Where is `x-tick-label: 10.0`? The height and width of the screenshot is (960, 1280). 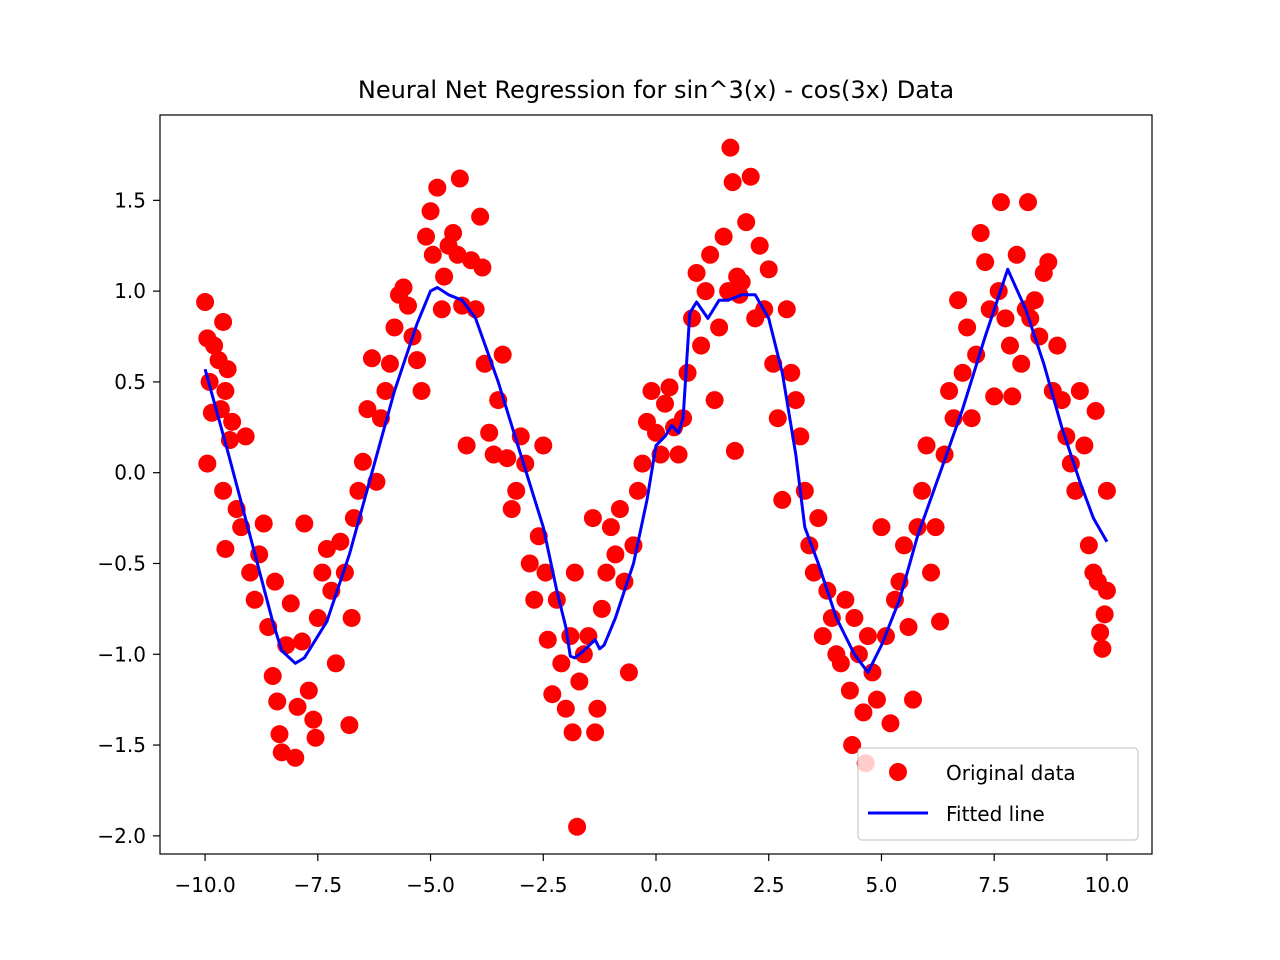
x-tick-label: 10.0 is located at coordinates (1107, 885).